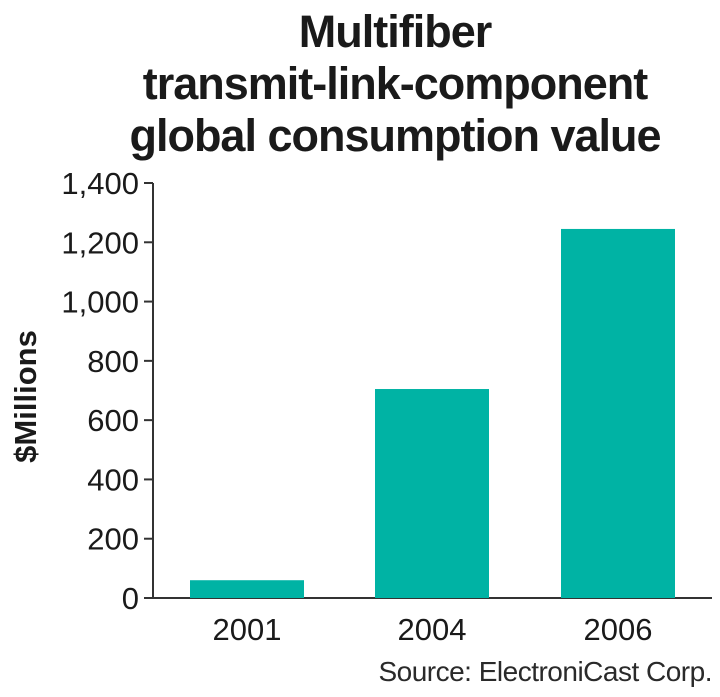 The width and height of the screenshot is (720, 697). Describe the element at coordinates (113, 479) in the screenshot. I see `y-tick-label: 400` at that location.